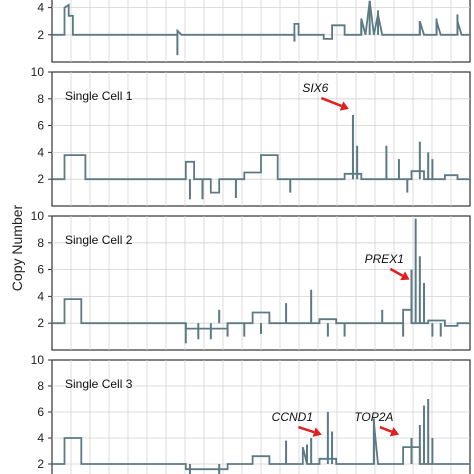 This screenshot has height=474, width=474. What do you see at coordinates (373, 417) in the screenshot?
I see `gene-annotation-label: TOP2A` at bounding box center [373, 417].